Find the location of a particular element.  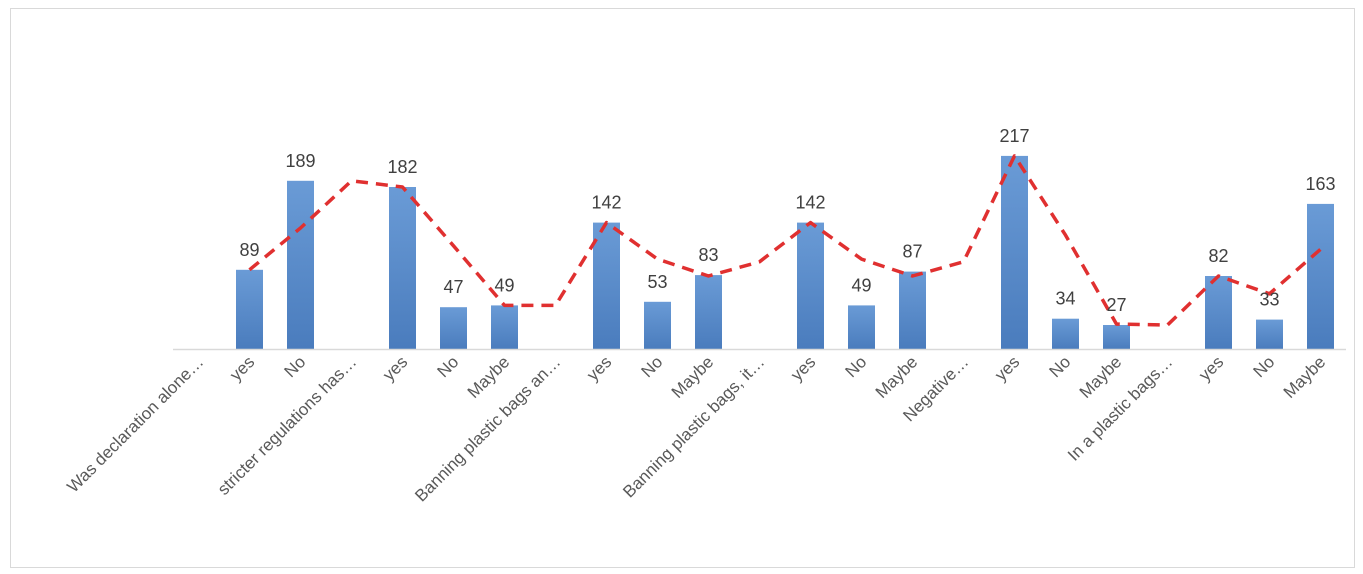

category-label-1: yes is located at coordinates (242, 368).